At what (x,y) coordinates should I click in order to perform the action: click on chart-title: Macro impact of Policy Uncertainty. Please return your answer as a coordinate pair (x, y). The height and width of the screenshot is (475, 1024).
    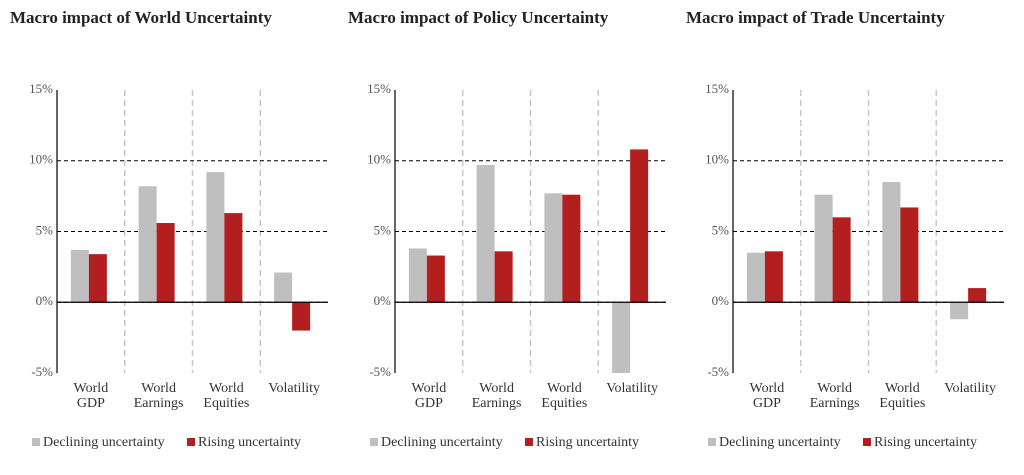
    Looking at the image, I should click on (478, 17).